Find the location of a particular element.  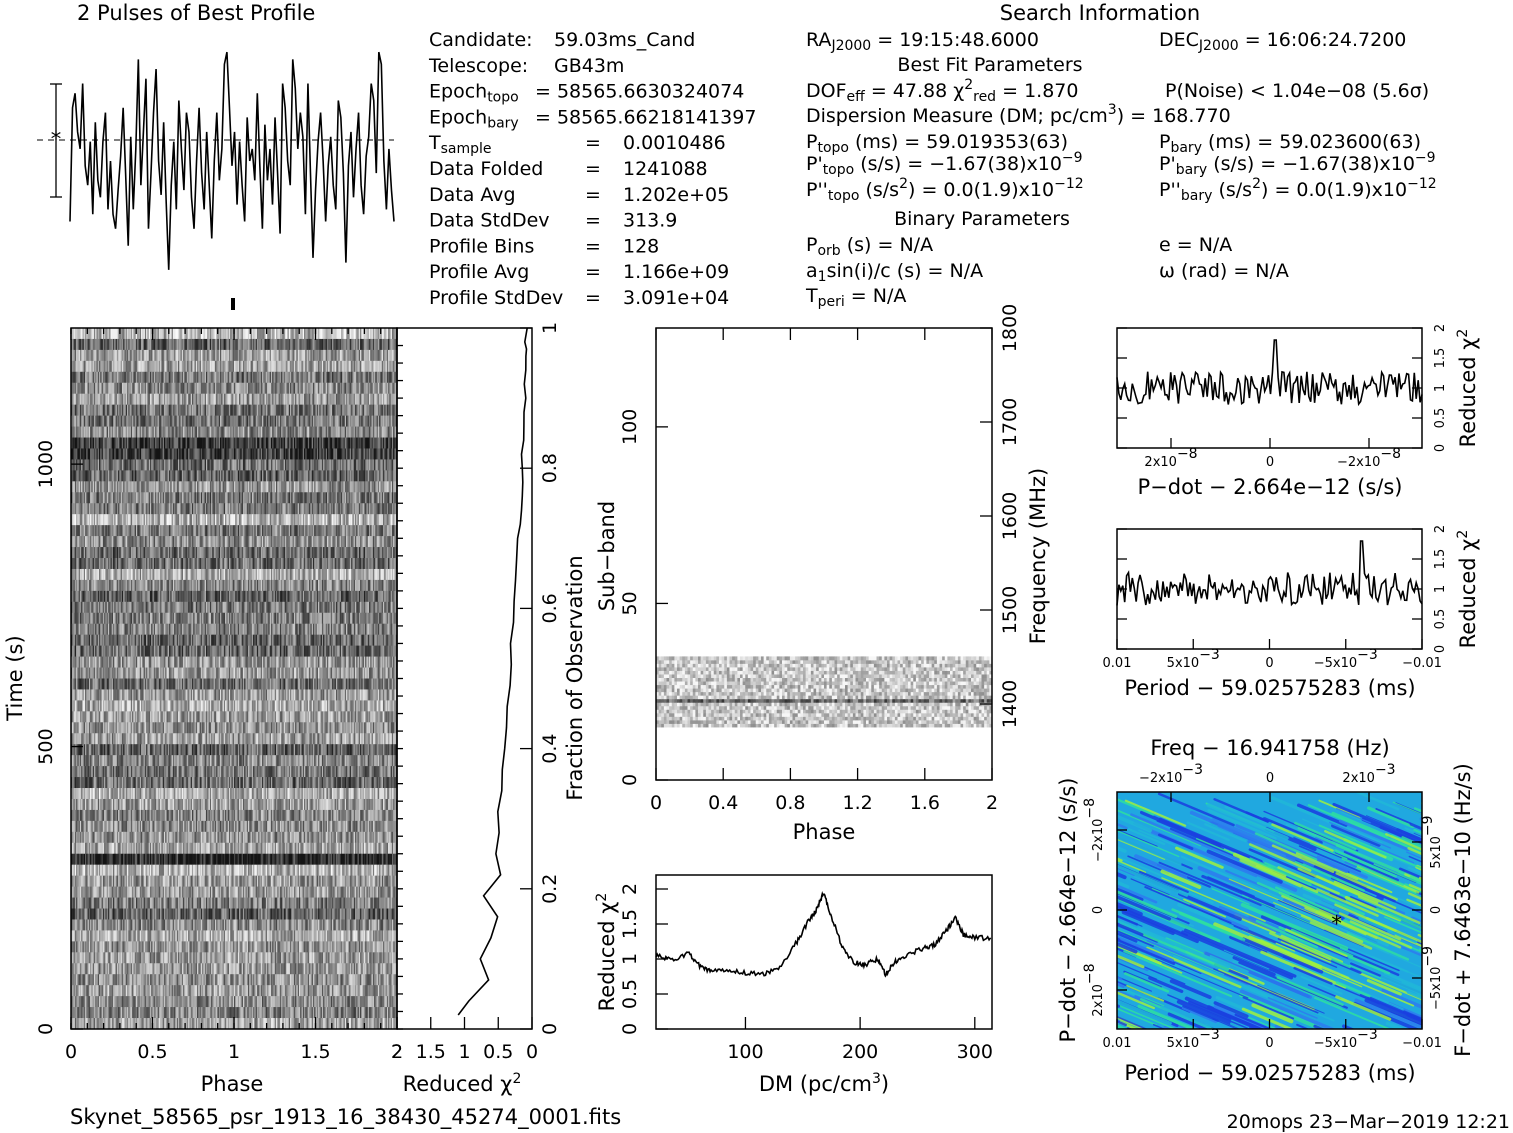

right-tick-label: 1400 is located at coordinates (1010, 704).